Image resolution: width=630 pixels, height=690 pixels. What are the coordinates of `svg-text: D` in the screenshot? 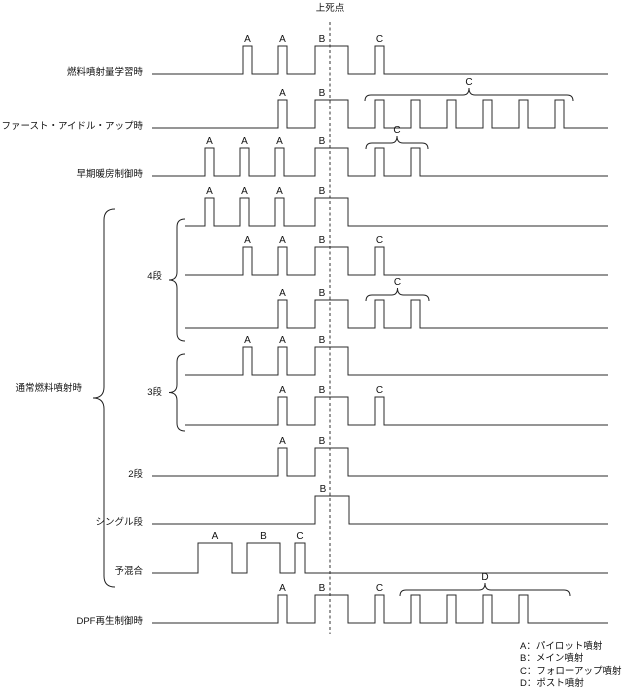 It's located at (484, 577).